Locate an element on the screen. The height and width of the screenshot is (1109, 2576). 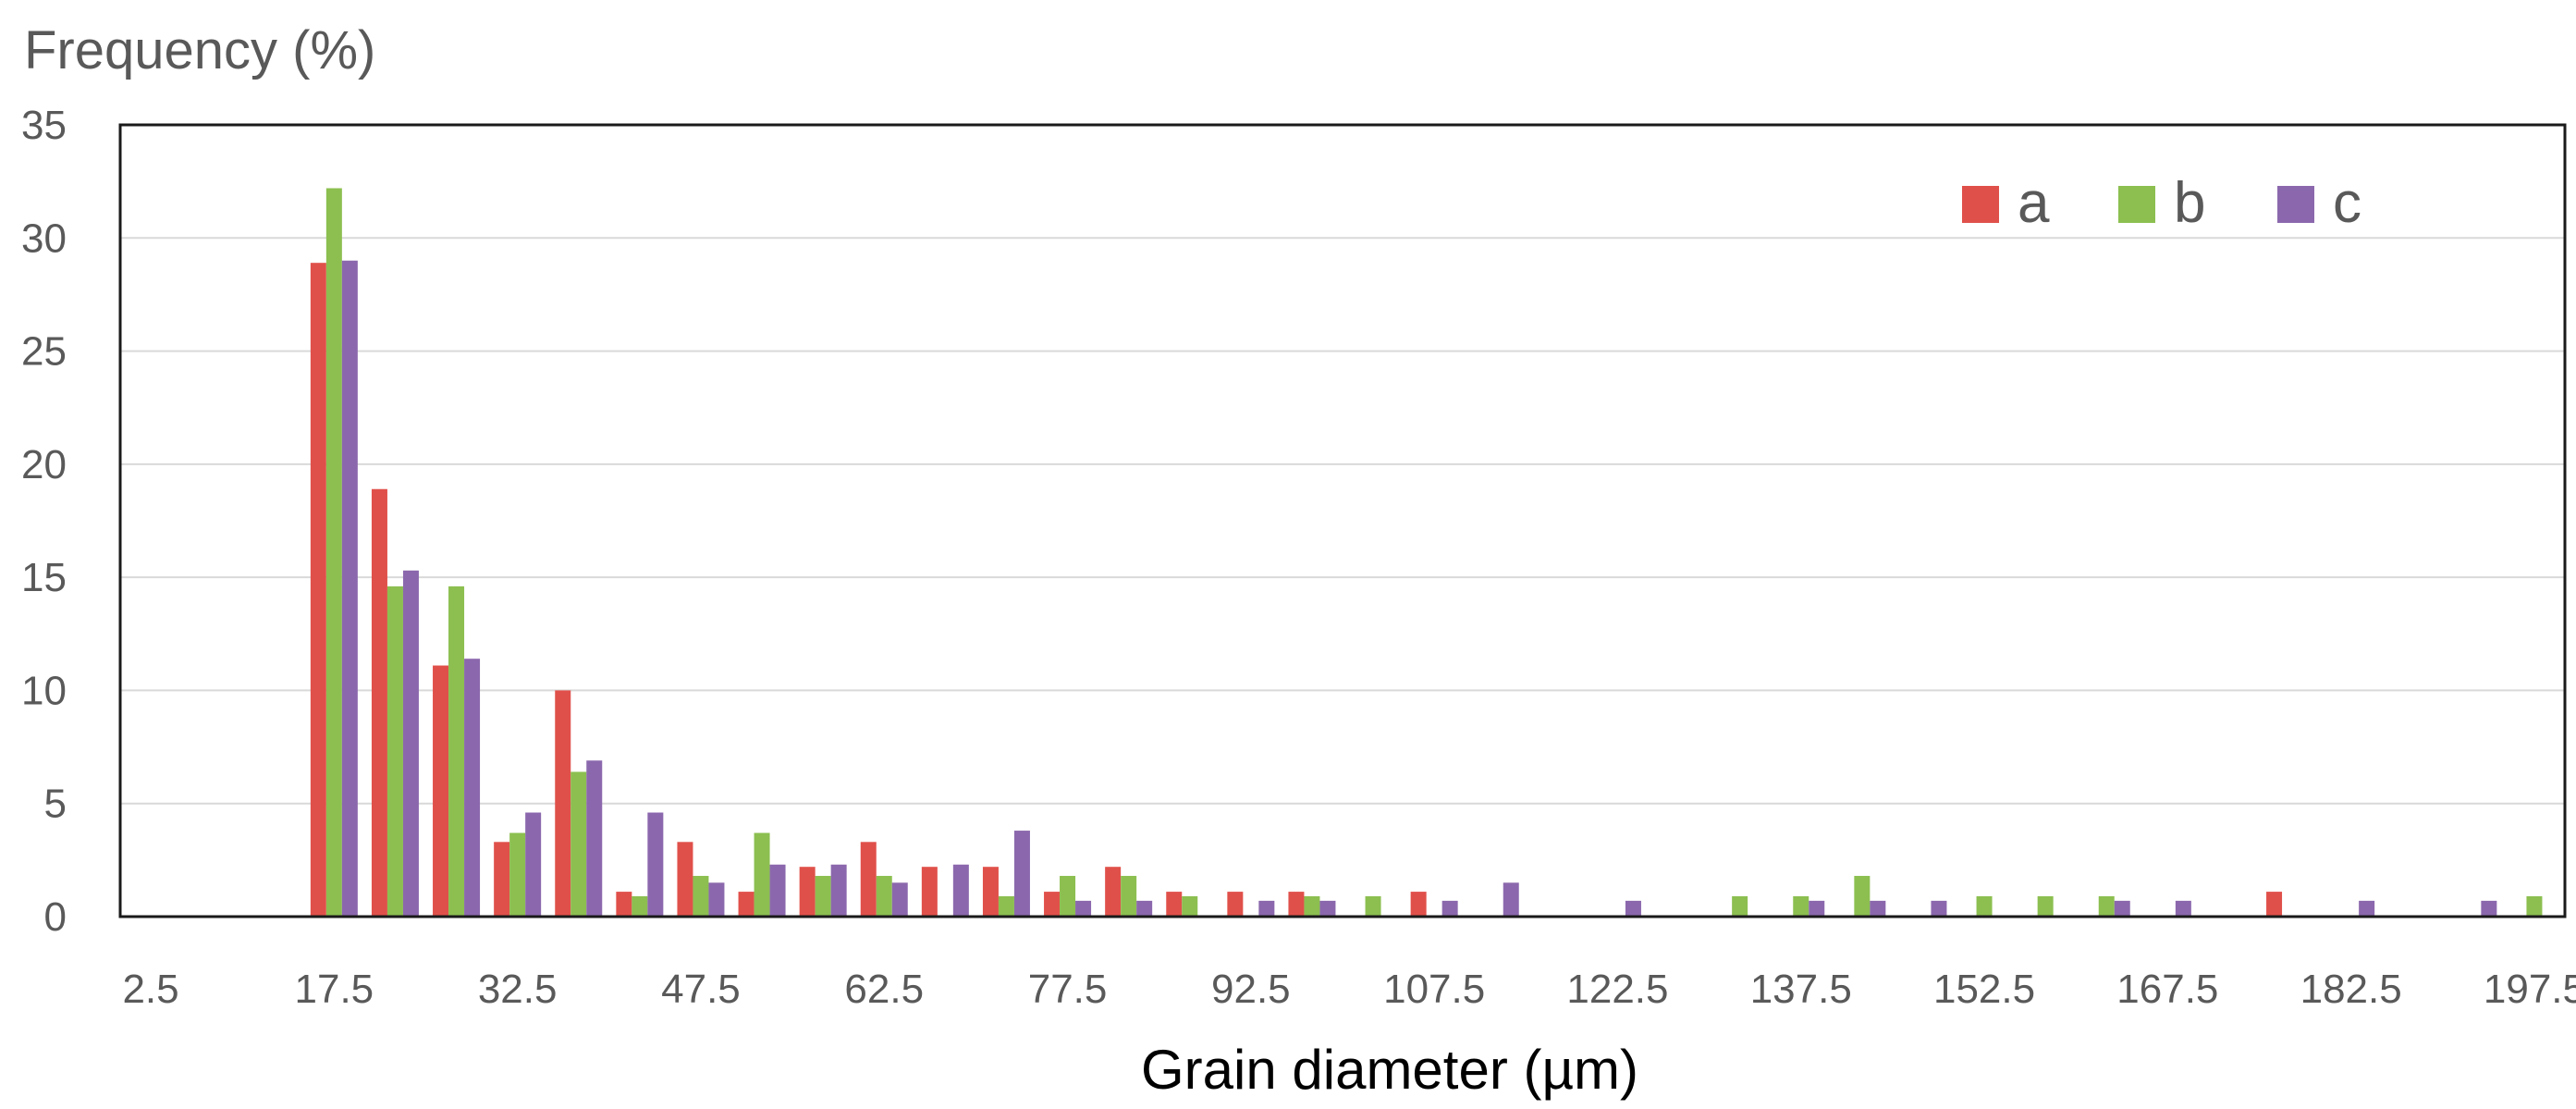
bar-a-87.5 is located at coordinates (1174, 905).